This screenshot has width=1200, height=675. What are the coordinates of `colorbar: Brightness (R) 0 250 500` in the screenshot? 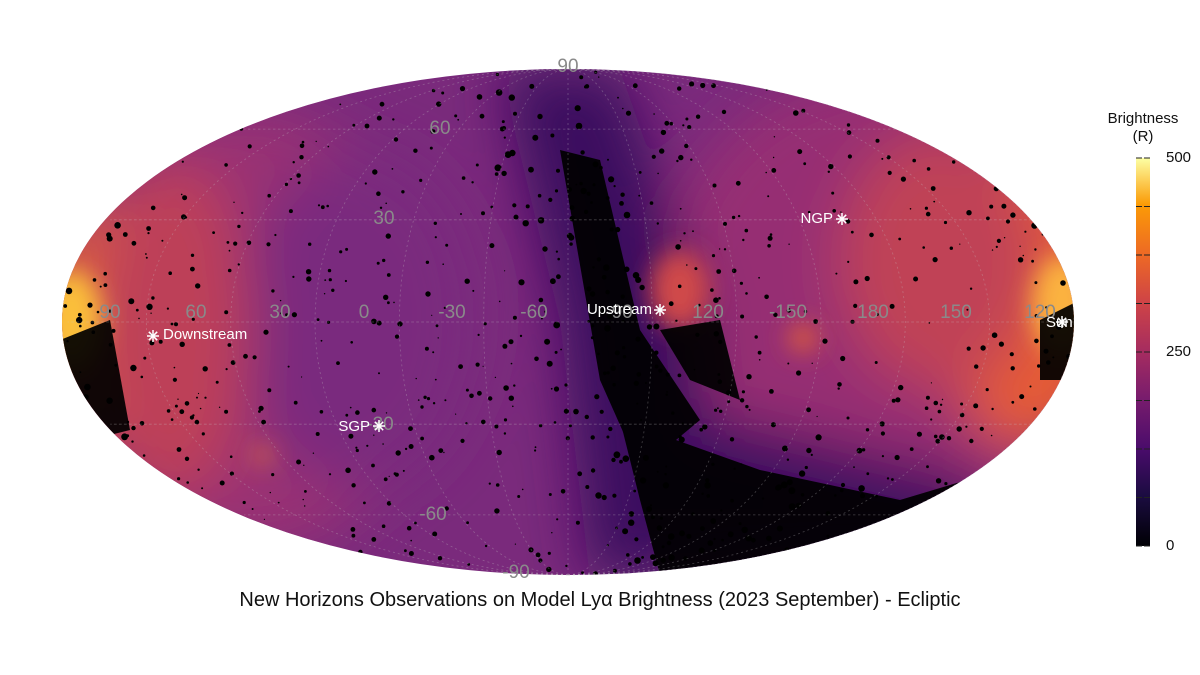 It's located at (1149, 332).